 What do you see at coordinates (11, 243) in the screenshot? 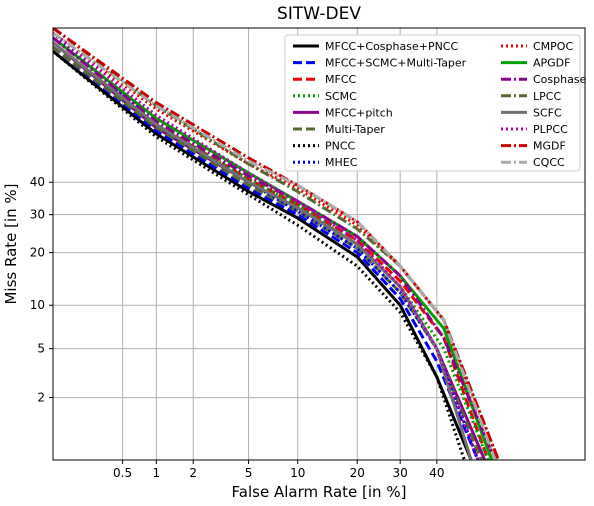
I see `y-axis-title: Miss Rate [in %]` at bounding box center [11, 243].